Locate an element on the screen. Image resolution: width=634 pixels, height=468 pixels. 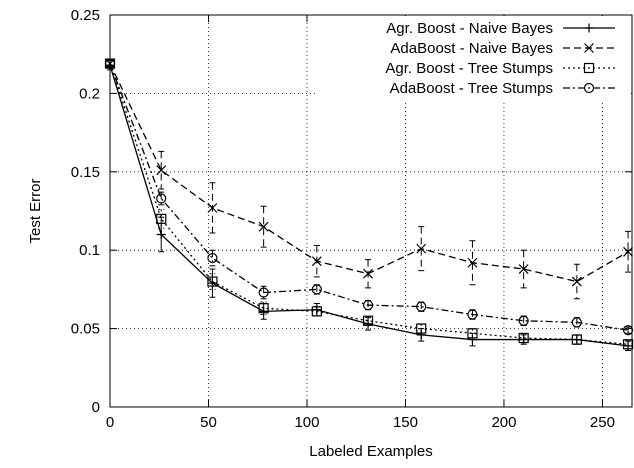
legend-label: Agr. Boost - Naive Bayes is located at coordinates (469, 28).